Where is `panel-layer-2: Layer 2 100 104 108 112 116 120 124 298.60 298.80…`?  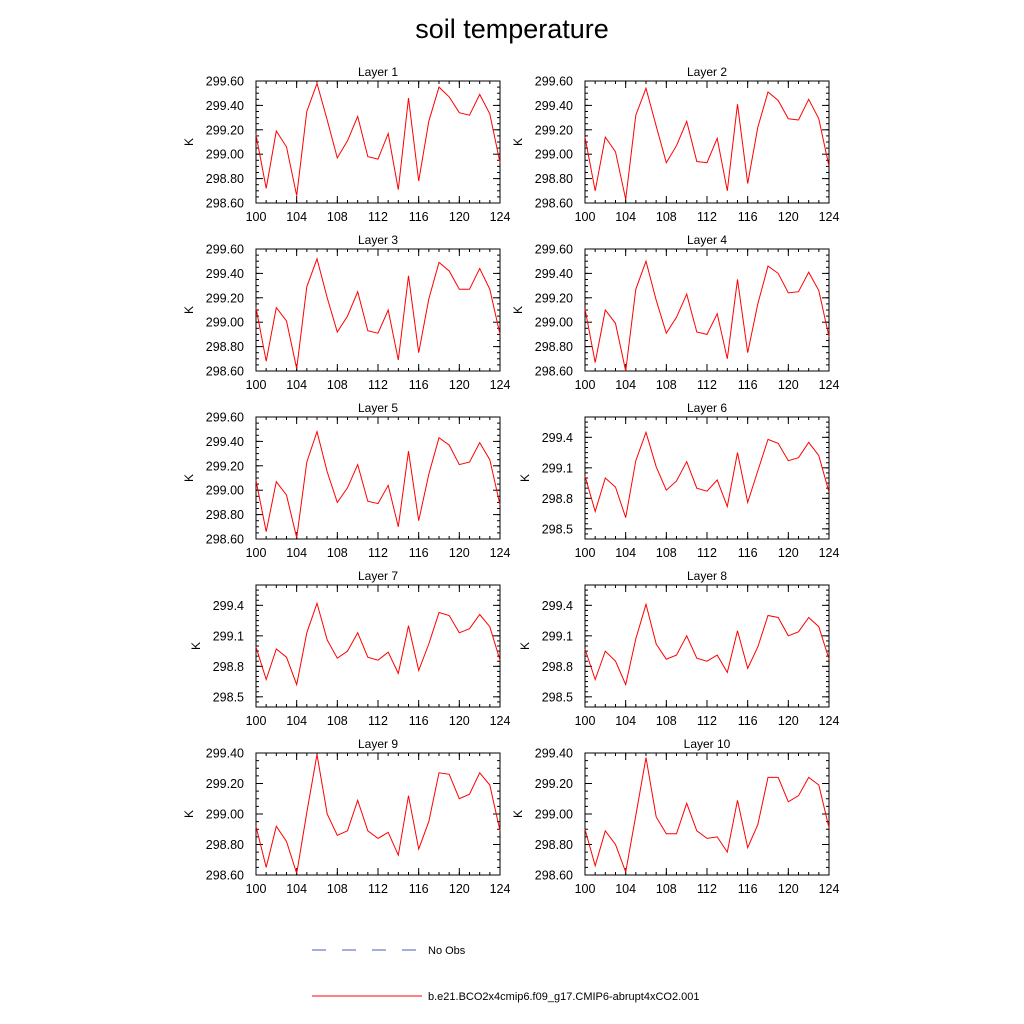 panel-layer-2: Layer 2 100 104 108 112 116 120 124 298.60 298.80… is located at coordinates (675, 144).